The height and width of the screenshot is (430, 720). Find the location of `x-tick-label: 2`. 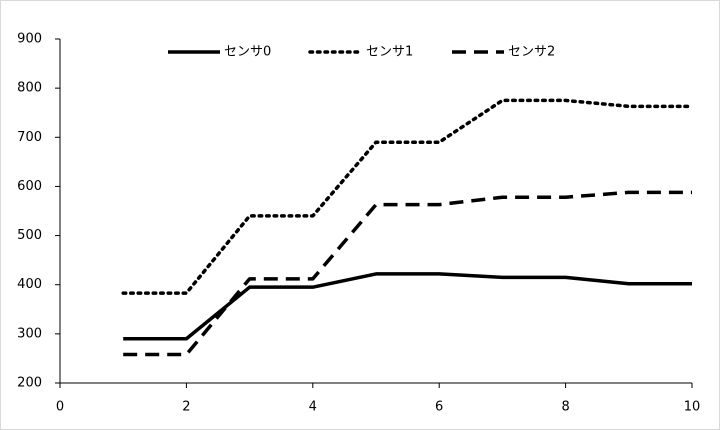

x-tick-label: 2 is located at coordinates (186, 407).